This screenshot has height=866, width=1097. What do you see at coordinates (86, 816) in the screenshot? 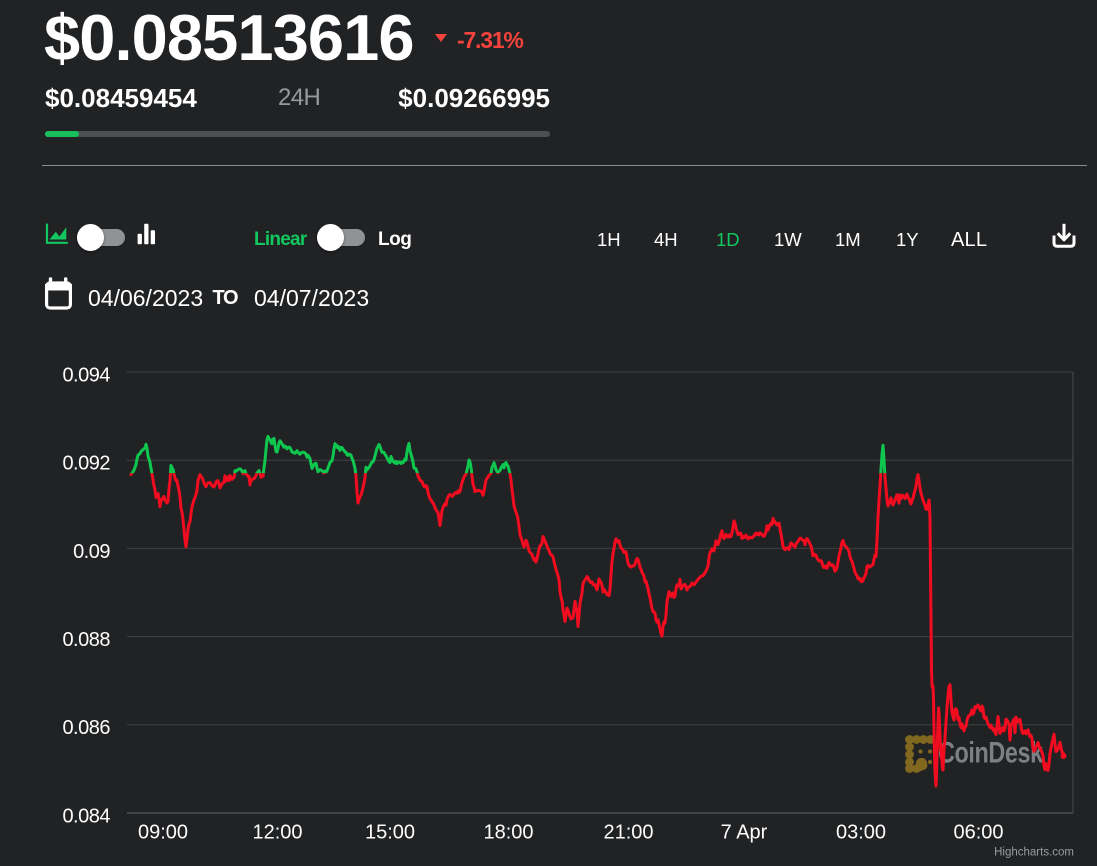
I see `svg-text: 0.084` at bounding box center [86, 816].